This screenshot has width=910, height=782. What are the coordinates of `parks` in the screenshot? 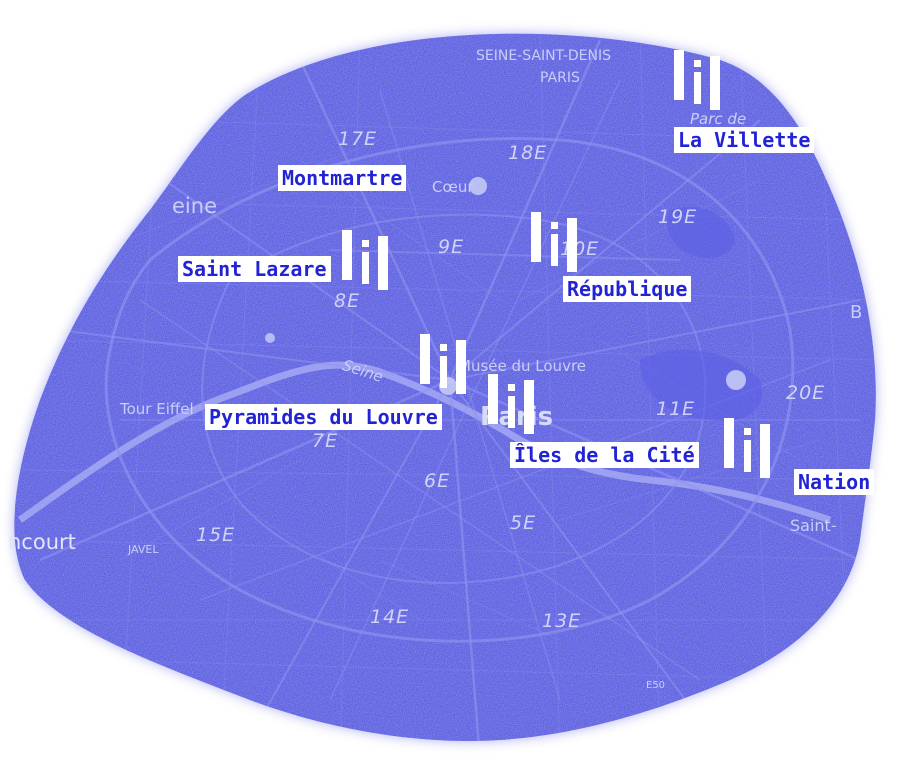 It's located at (701, 313).